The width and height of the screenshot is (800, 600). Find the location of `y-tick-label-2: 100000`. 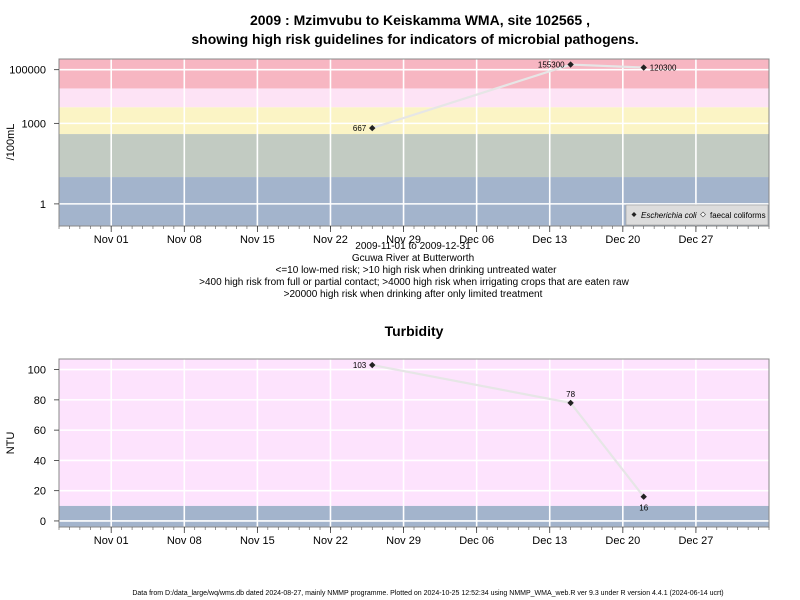

y-tick-label-2: 100000 is located at coordinates (27, 71).